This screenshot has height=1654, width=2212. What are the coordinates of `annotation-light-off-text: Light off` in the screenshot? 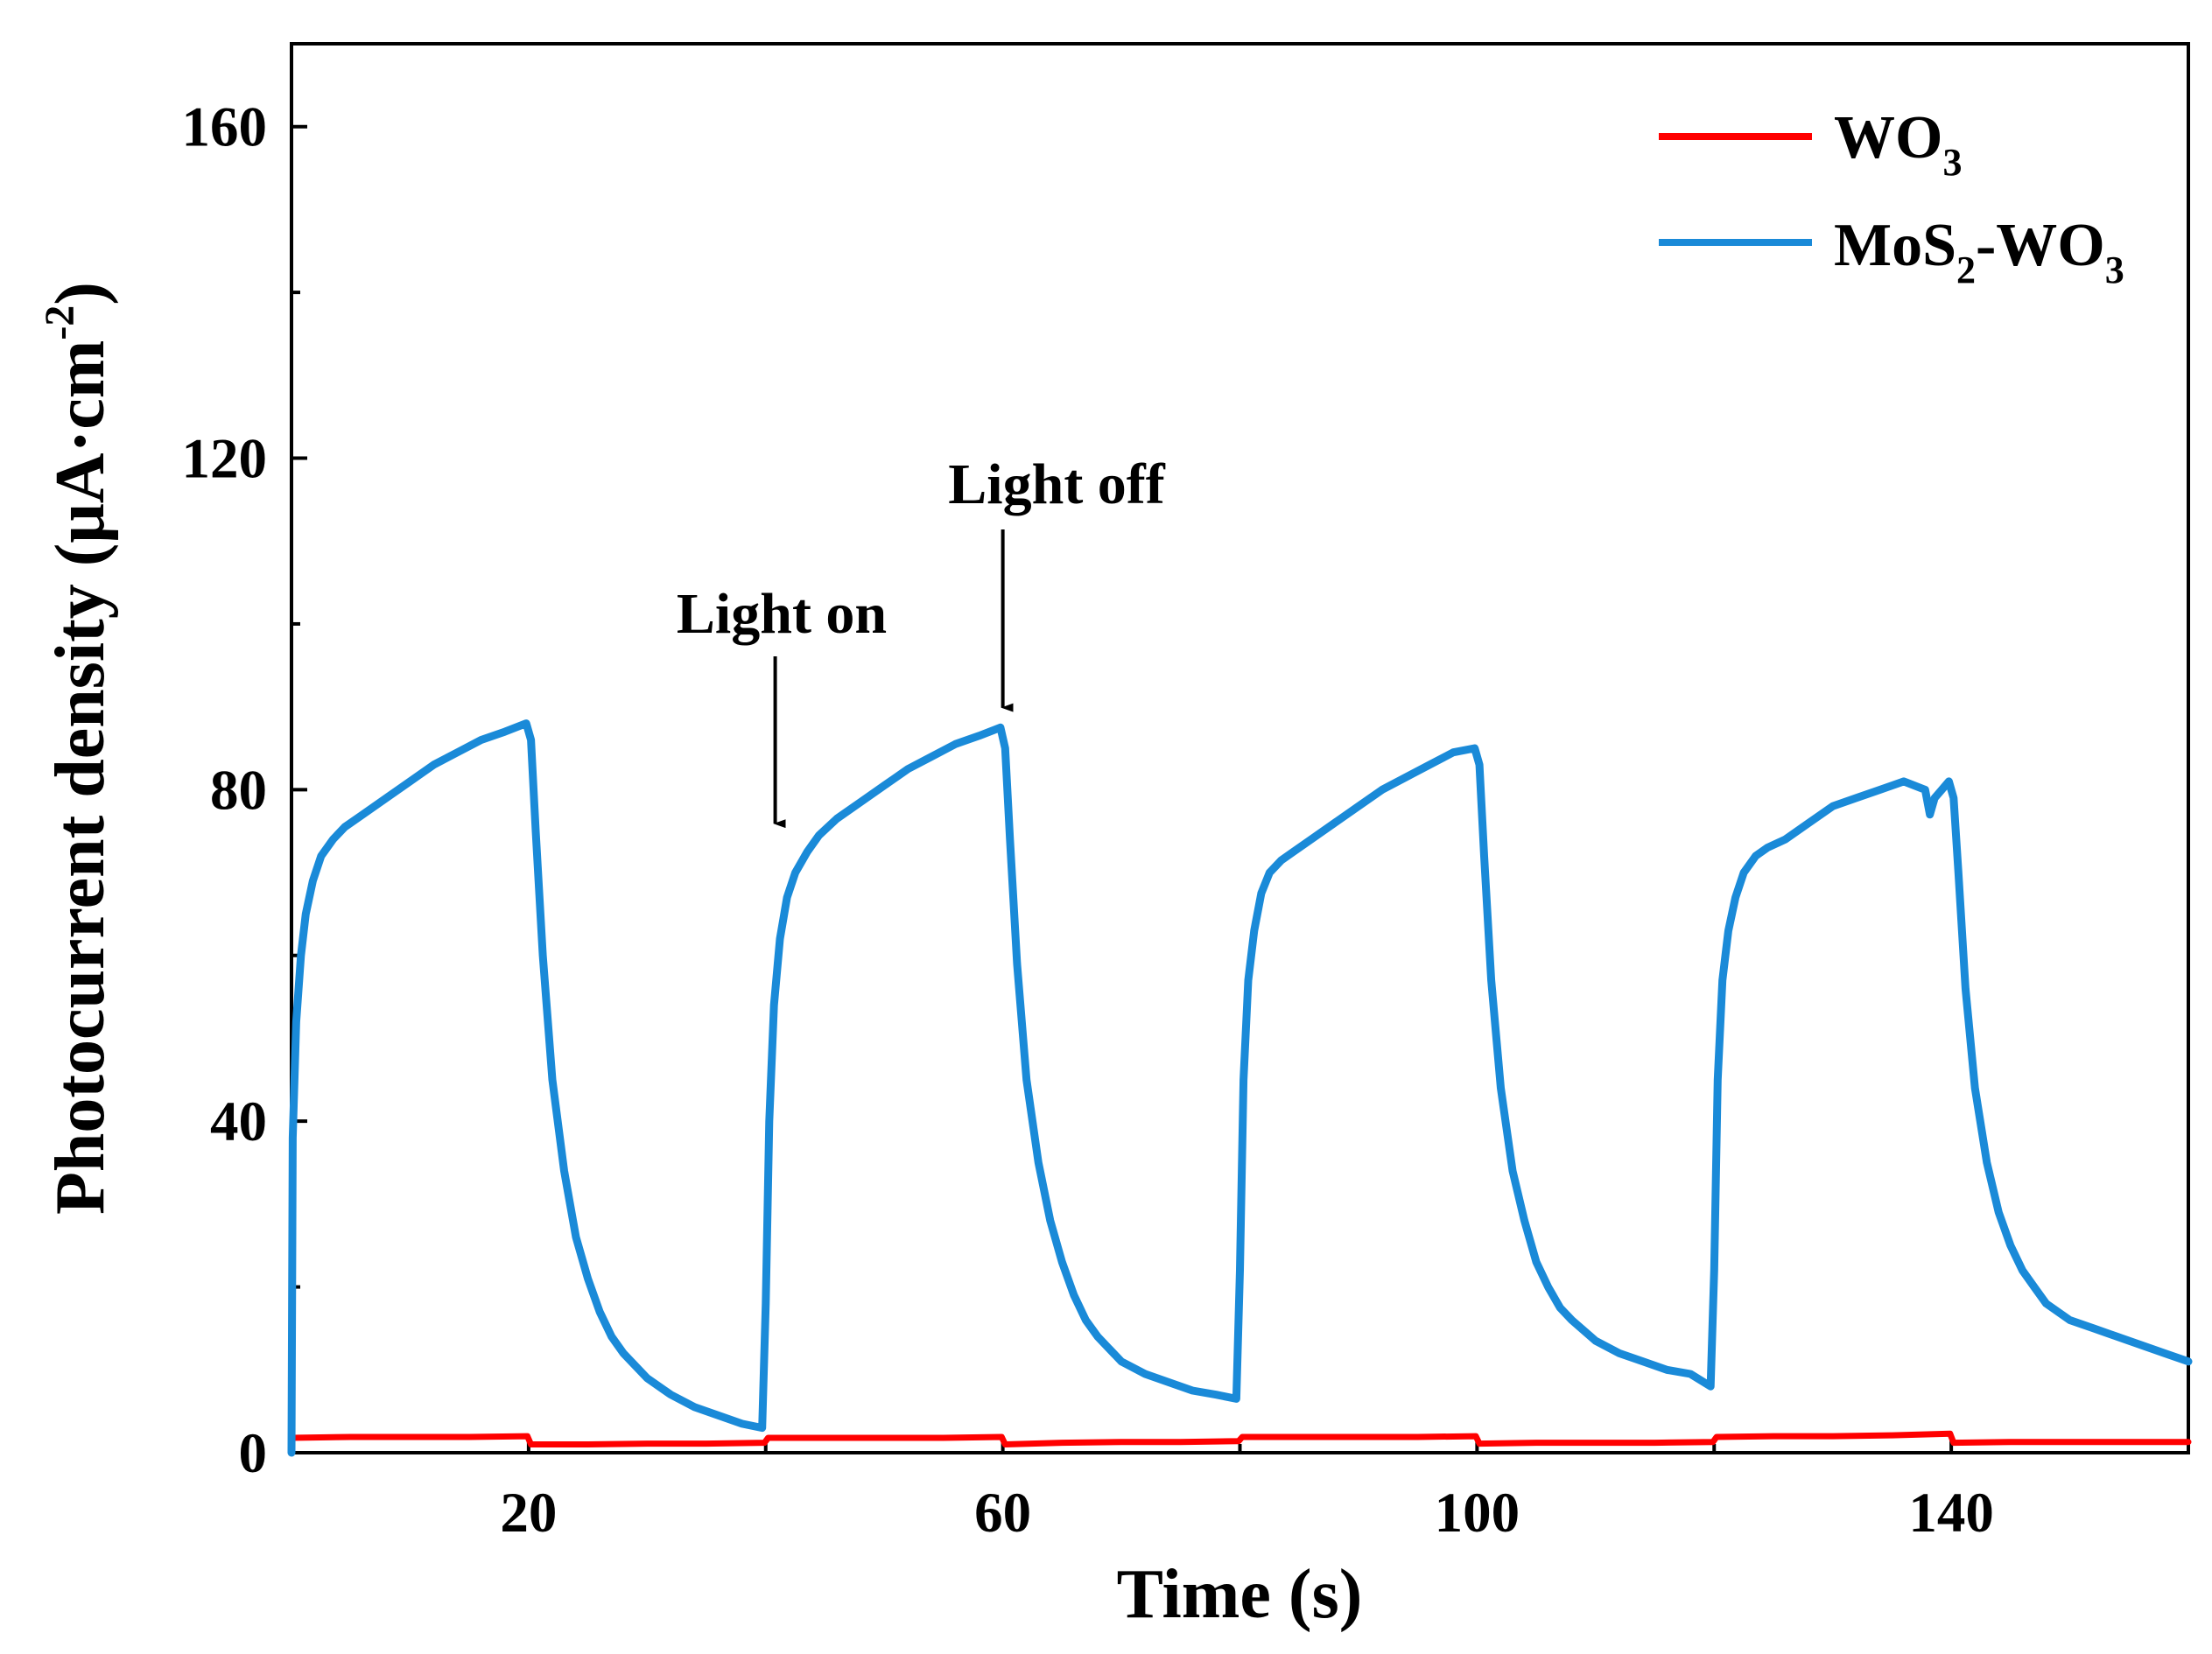 It's located at (1057, 484).